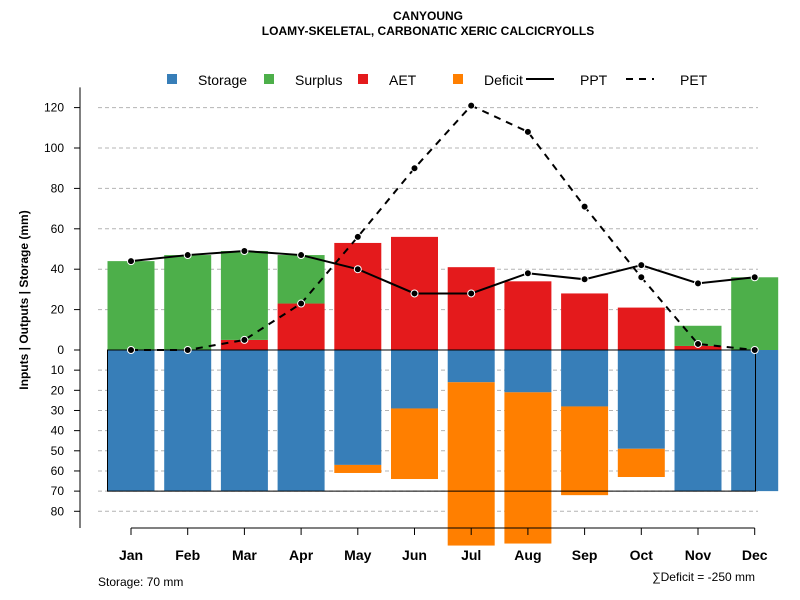 This screenshot has height=600, width=800. I want to click on x-tick-label: Jan, so click(131, 555).